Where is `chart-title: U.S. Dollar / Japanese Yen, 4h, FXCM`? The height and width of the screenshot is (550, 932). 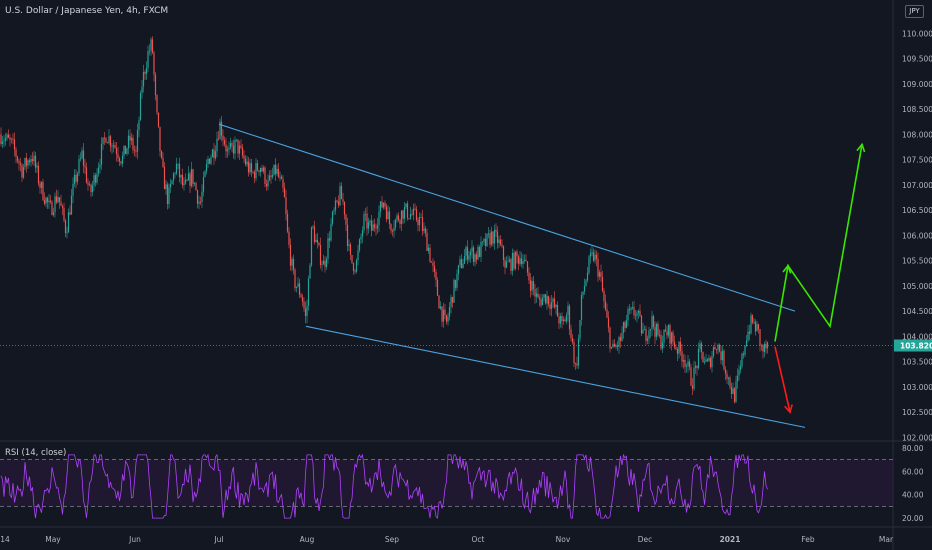 chart-title: U.S. Dollar / Japanese Yen, 4h, FXCM is located at coordinates (87, 11).